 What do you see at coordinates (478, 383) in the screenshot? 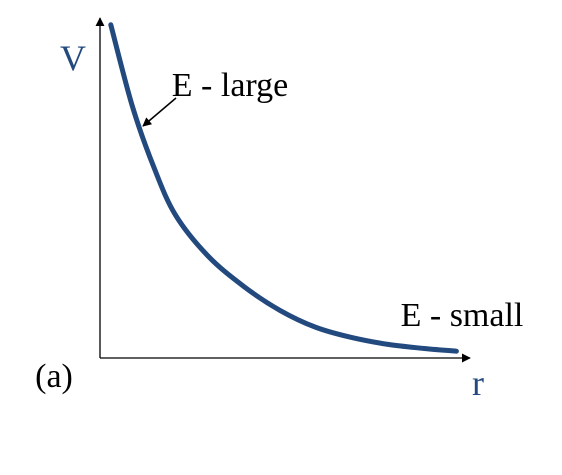
I see `x-axis-title: r` at bounding box center [478, 383].